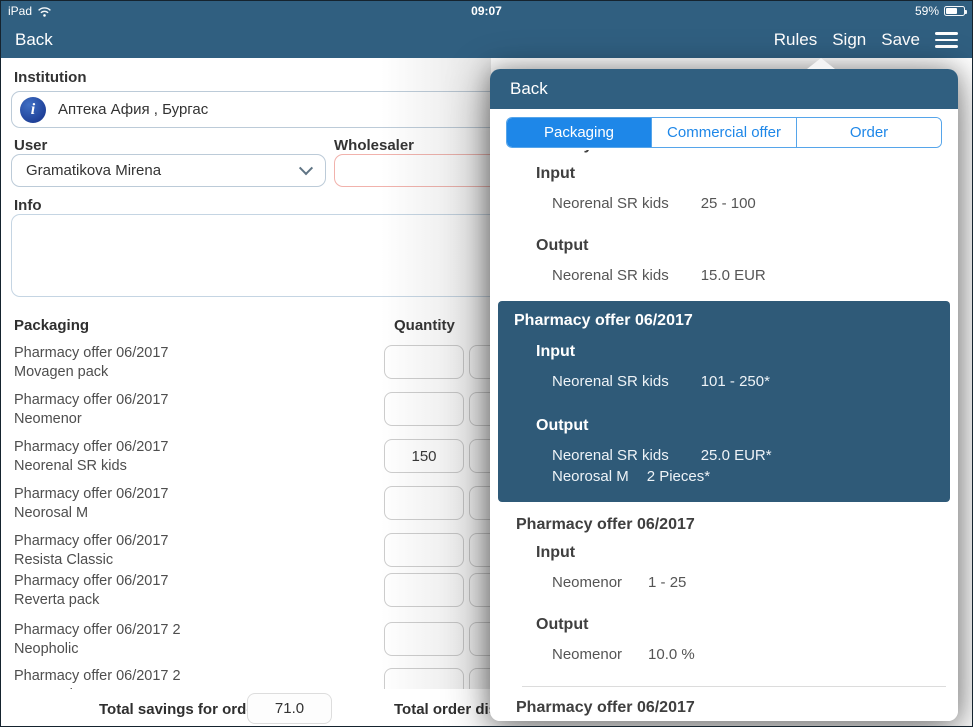 This screenshot has height=727, width=973. What do you see at coordinates (34, 39) in the screenshot?
I see `back-button: Back` at bounding box center [34, 39].